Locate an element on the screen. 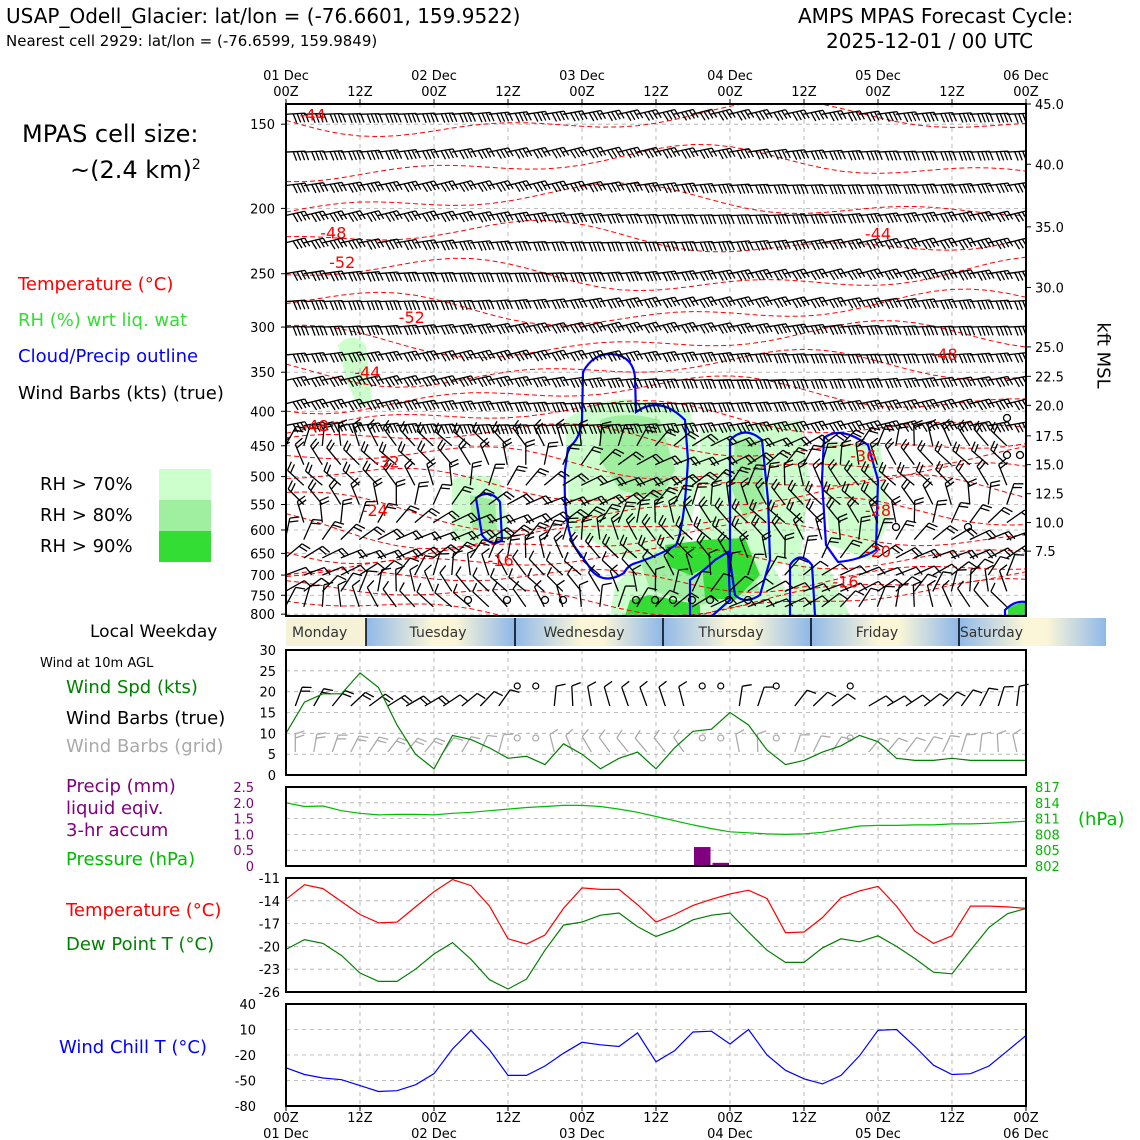 This screenshot has width=1140, height=1140. surface-wind-barb is located at coordinates (509, 698).